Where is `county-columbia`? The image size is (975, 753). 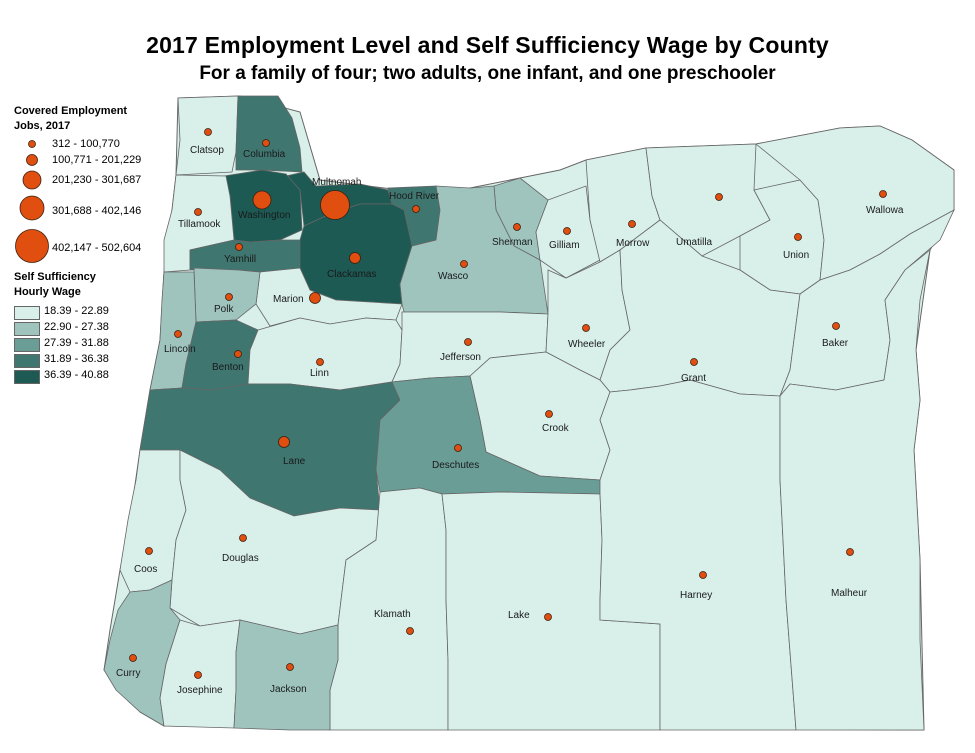
county-columbia is located at coordinates (269, 134).